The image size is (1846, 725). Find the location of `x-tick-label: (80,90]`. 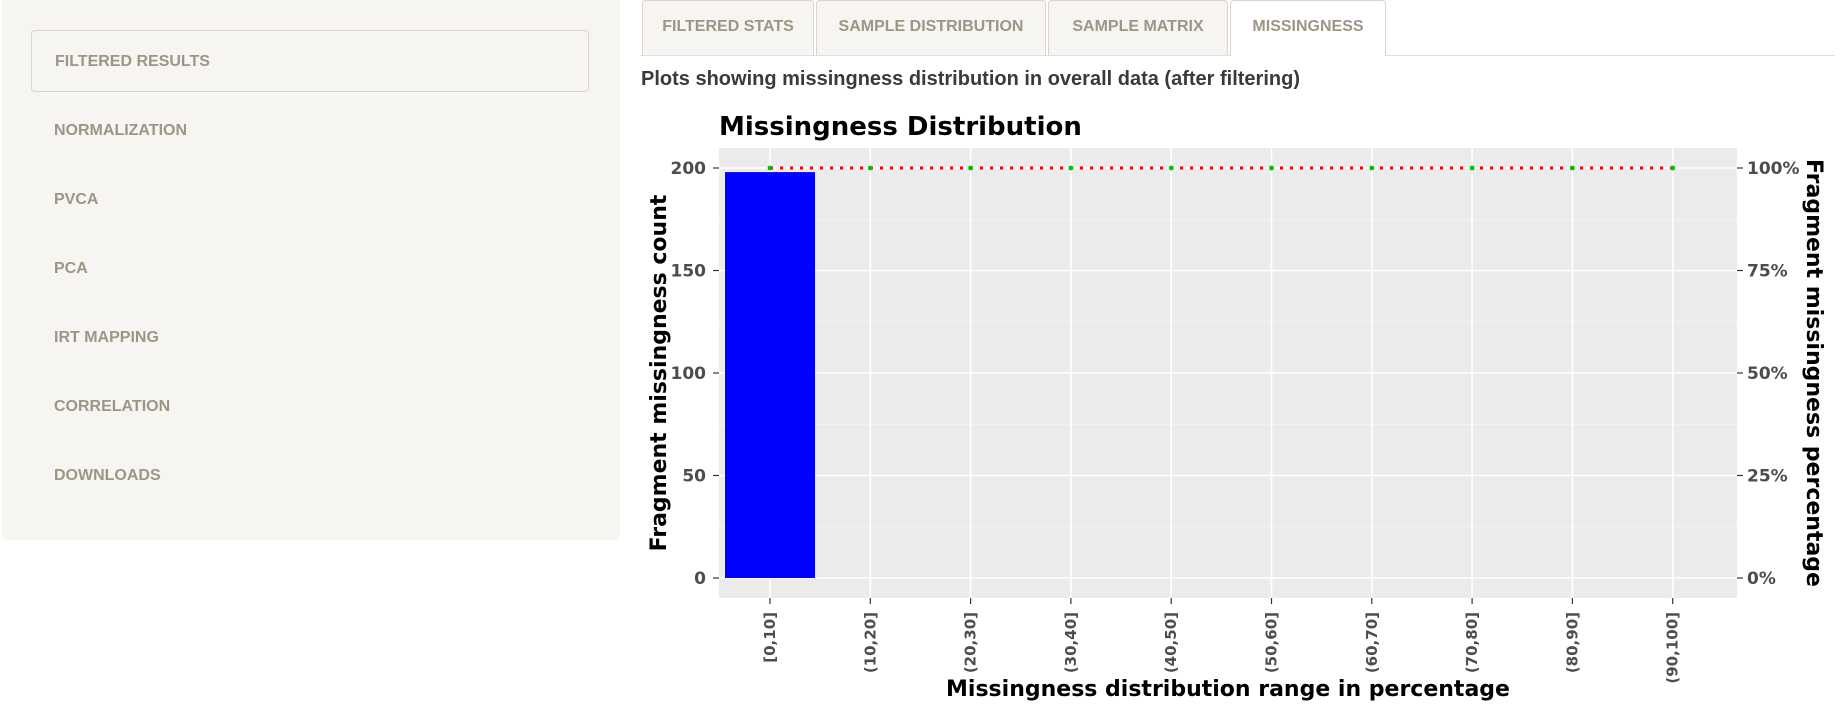

x-tick-label: (80,90] is located at coordinates (1572, 642).